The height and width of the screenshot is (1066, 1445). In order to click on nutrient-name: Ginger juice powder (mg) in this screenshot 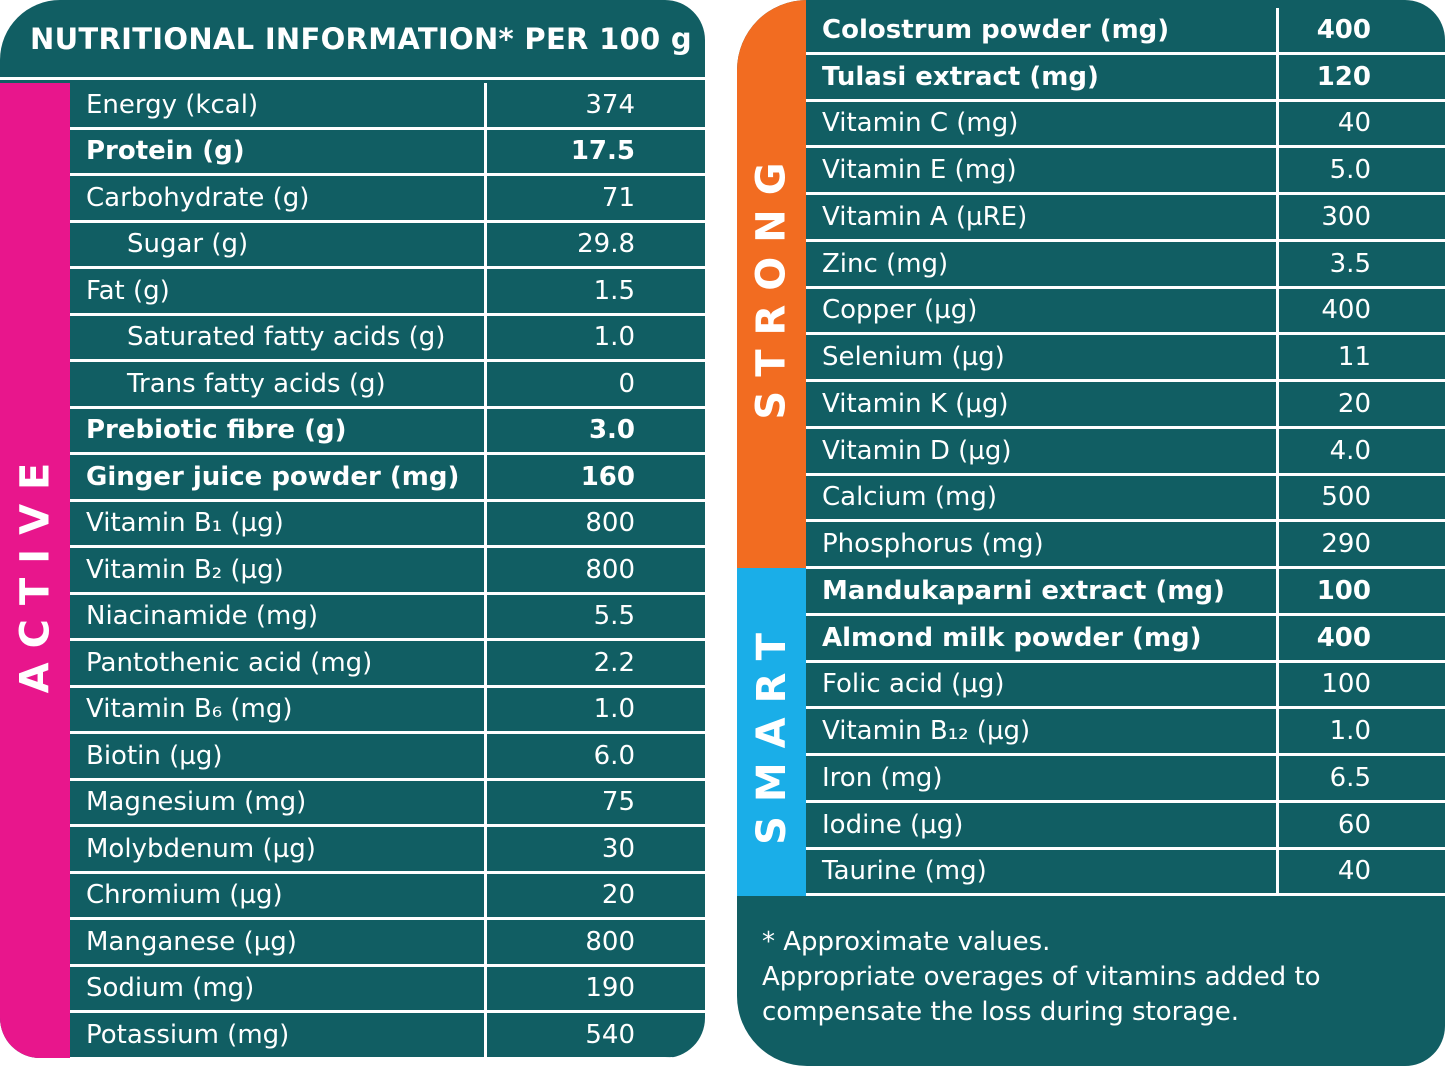, I will do `click(278, 477)`.